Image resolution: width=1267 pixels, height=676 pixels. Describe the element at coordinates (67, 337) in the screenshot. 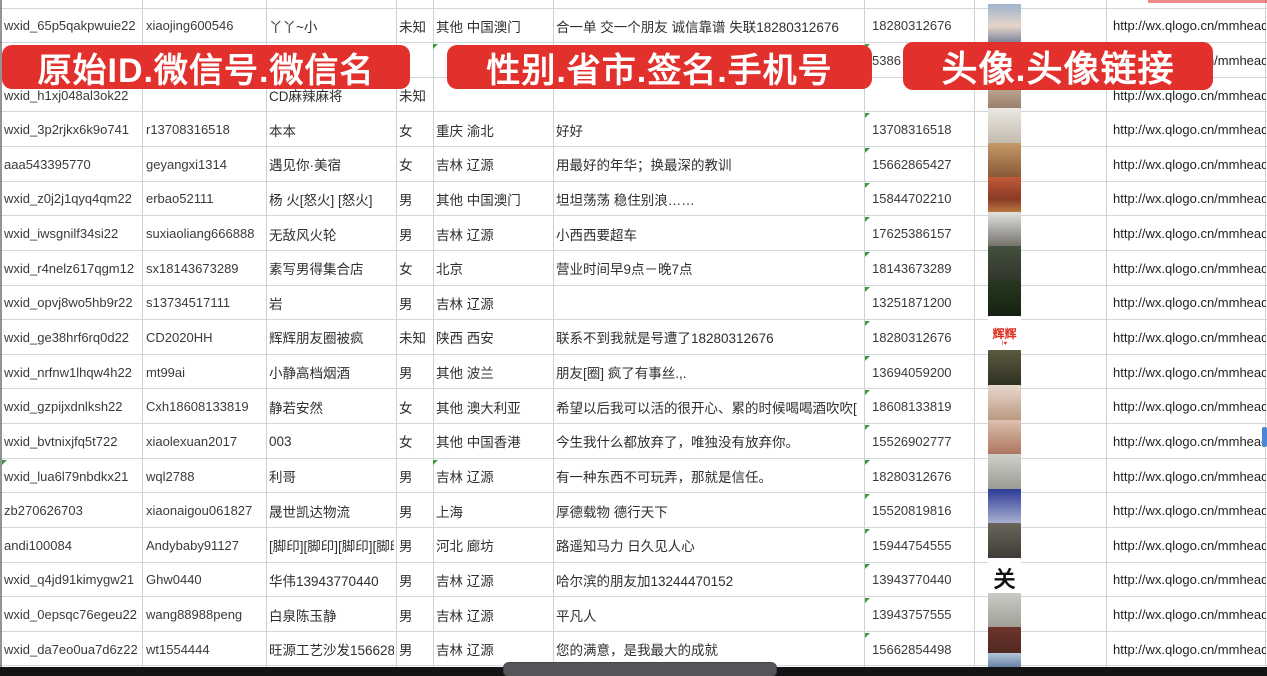

I see `cell-wxid: wxid_ge38hrf6rq0d22` at that location.